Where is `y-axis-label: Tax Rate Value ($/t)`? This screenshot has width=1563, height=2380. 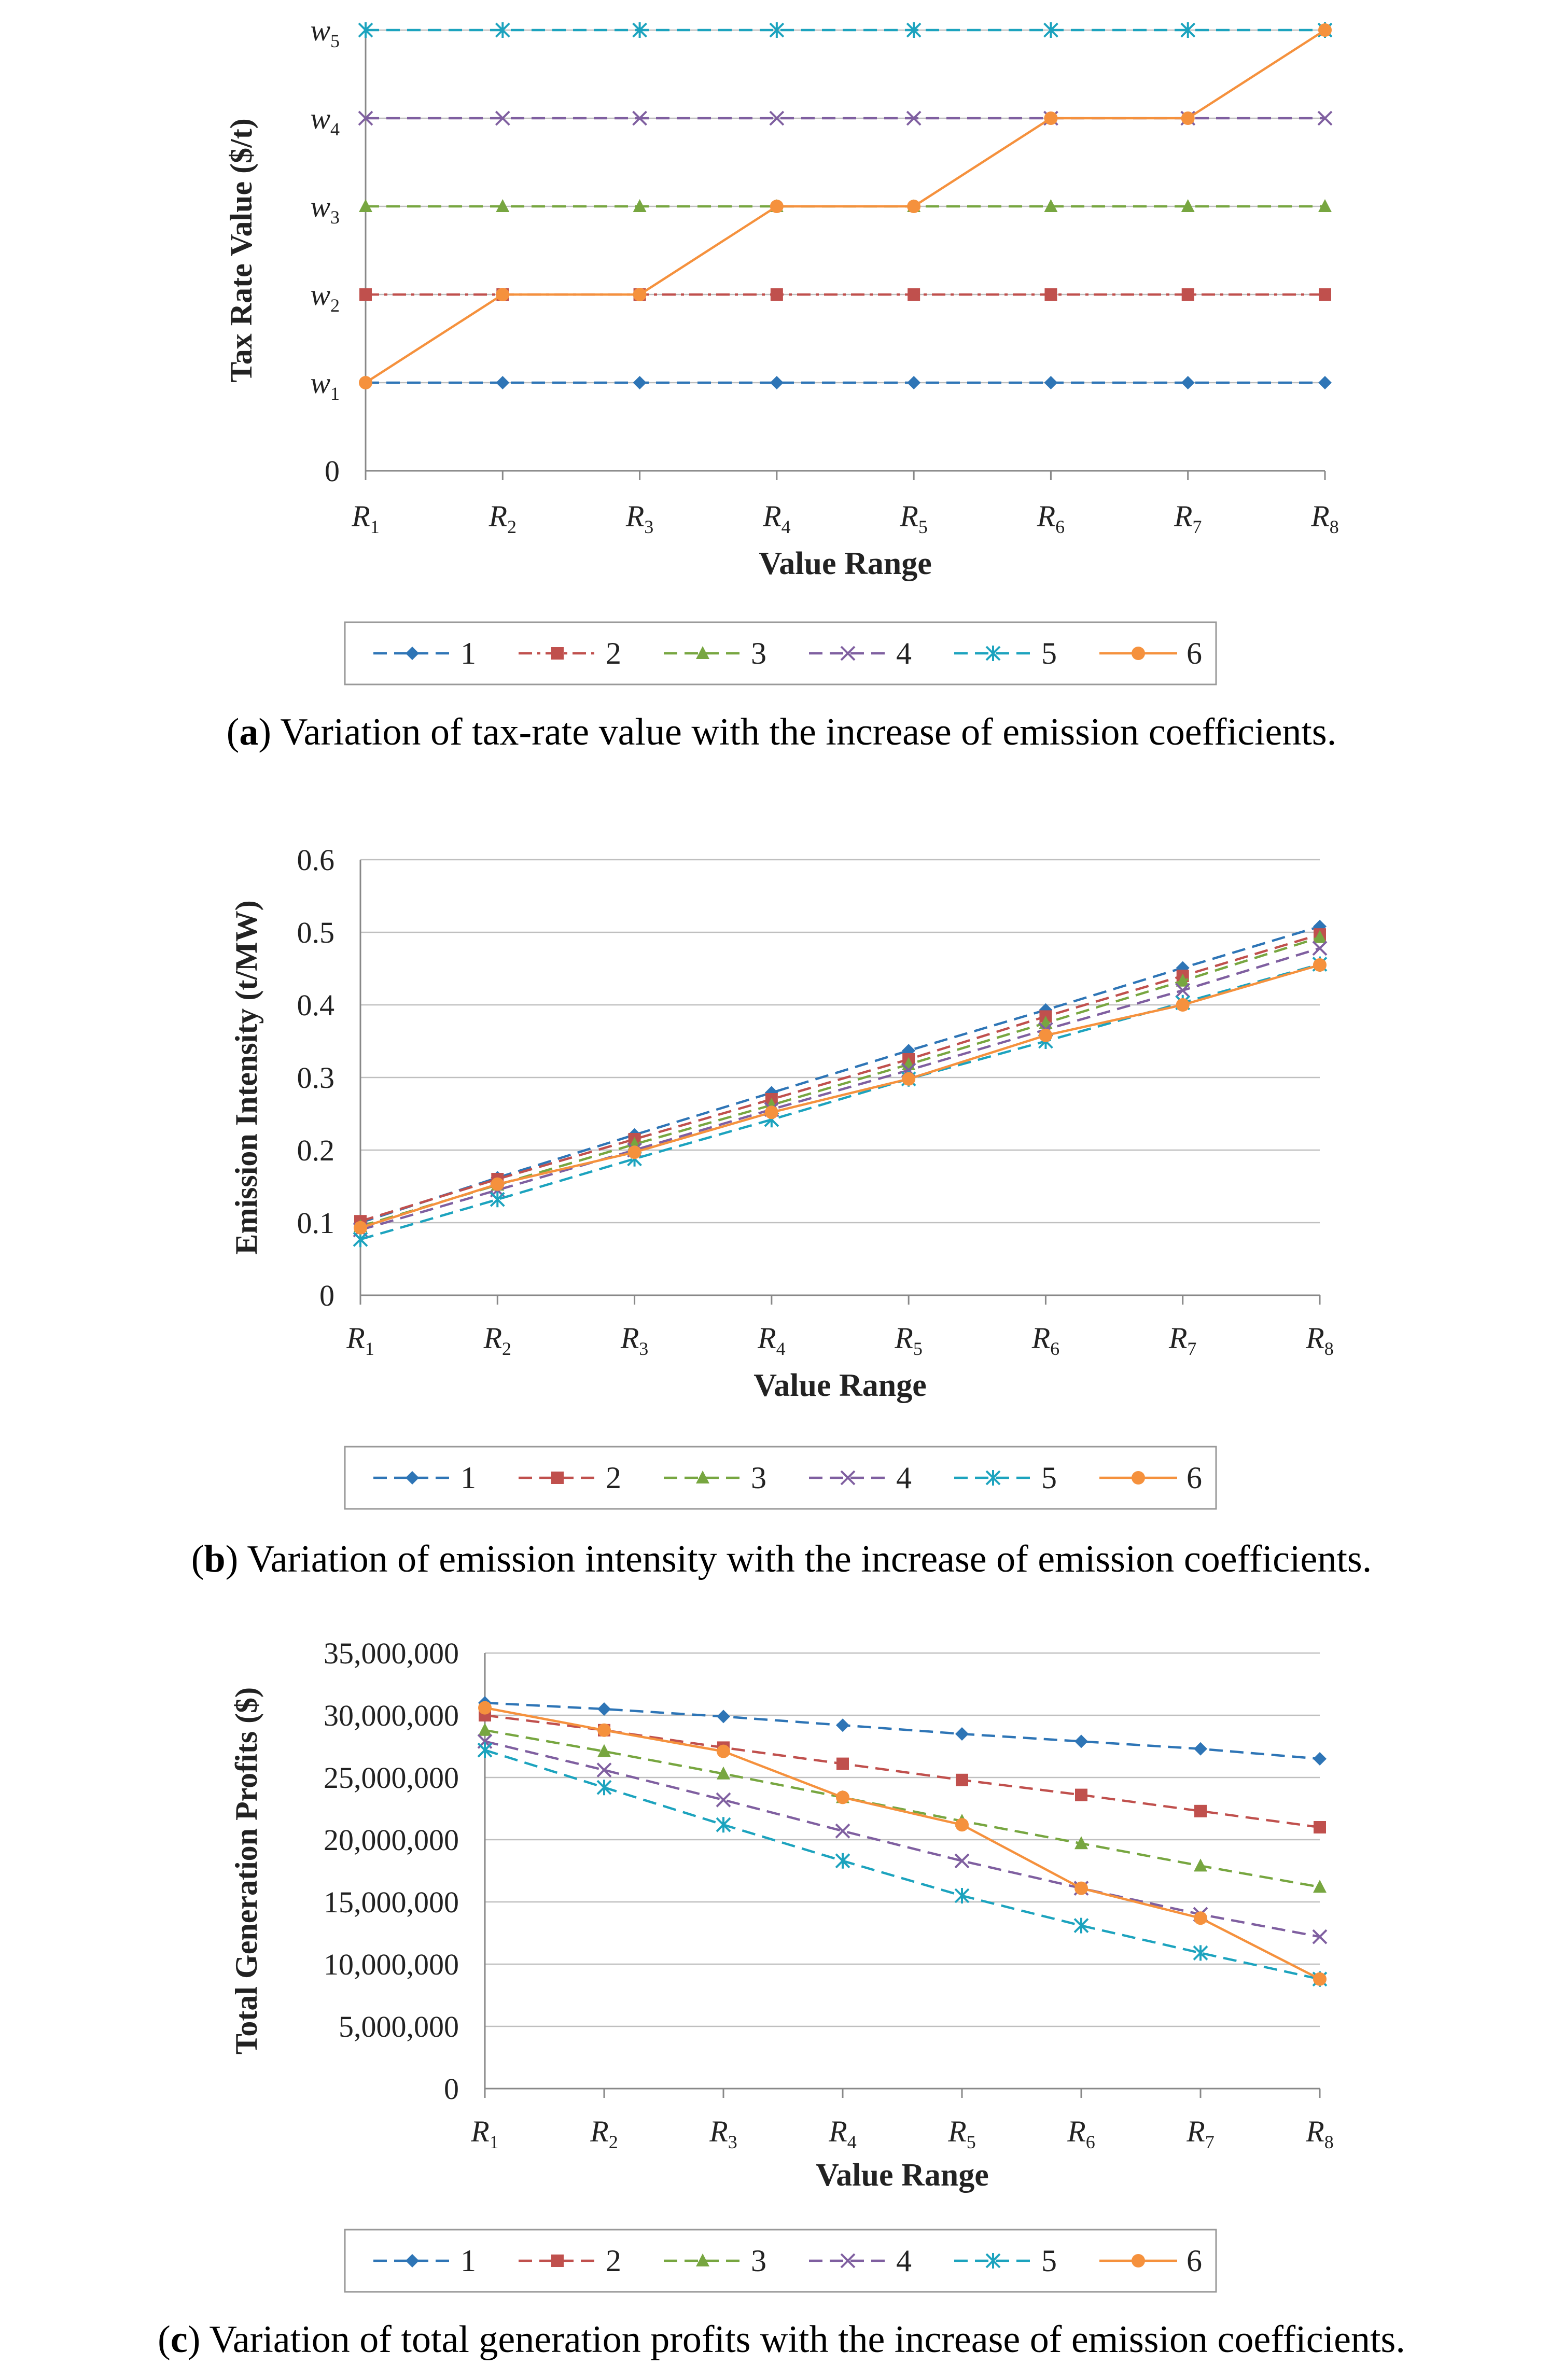 y-axis-label: Tax Rate Value ($/t) is located at coordinates (241, 250).